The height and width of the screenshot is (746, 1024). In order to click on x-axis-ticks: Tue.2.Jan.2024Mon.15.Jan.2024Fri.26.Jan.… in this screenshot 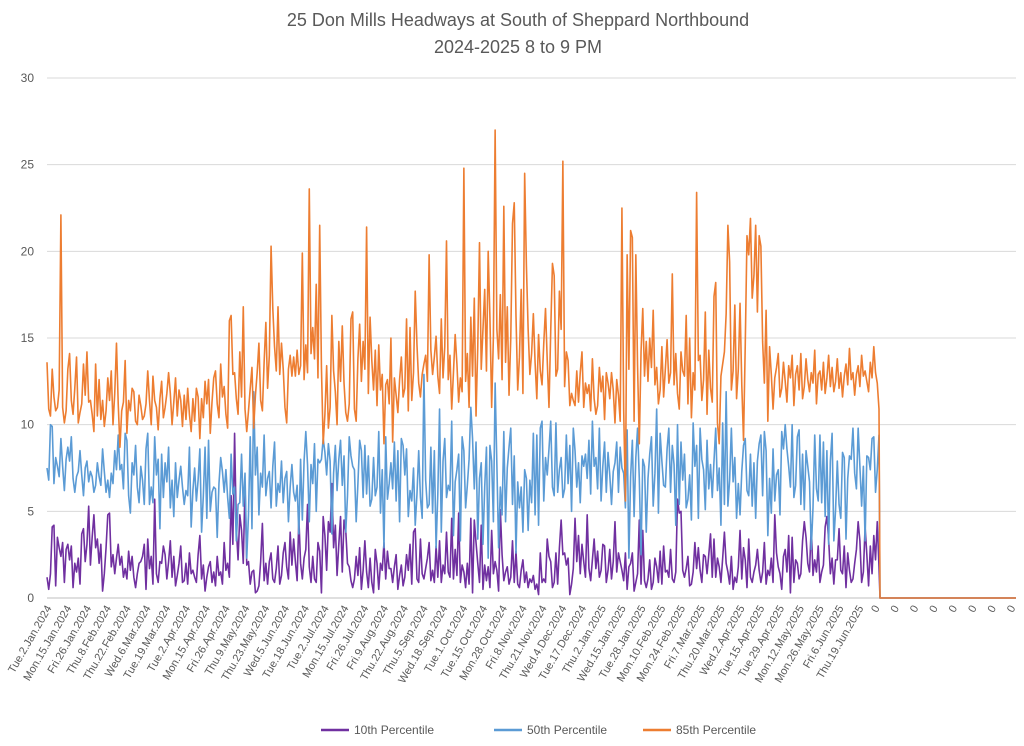, I will do `click(512, 645)`.